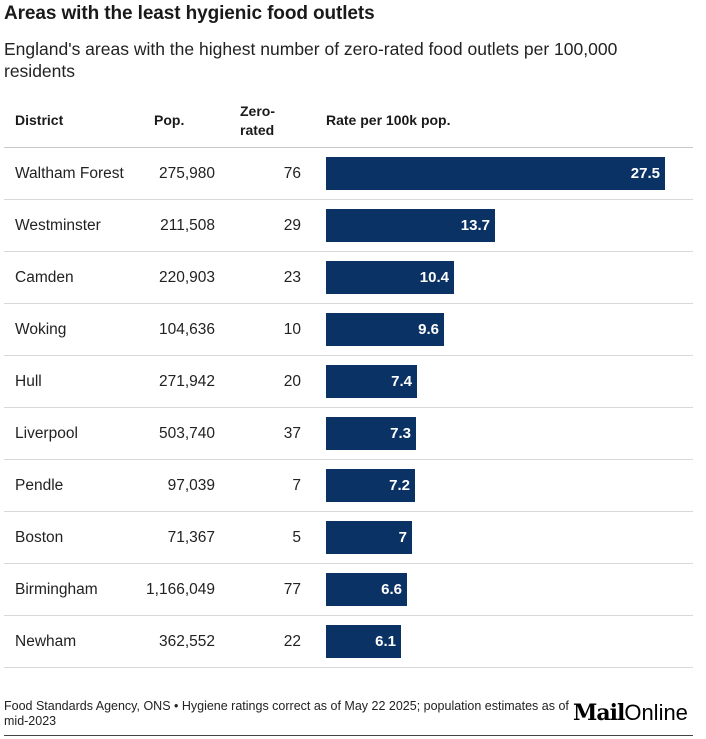 The image size is (706, 739). Describe the element at coordinates (370, 485) in the screenshot. I see `rate-bar: 7.2` at that location.